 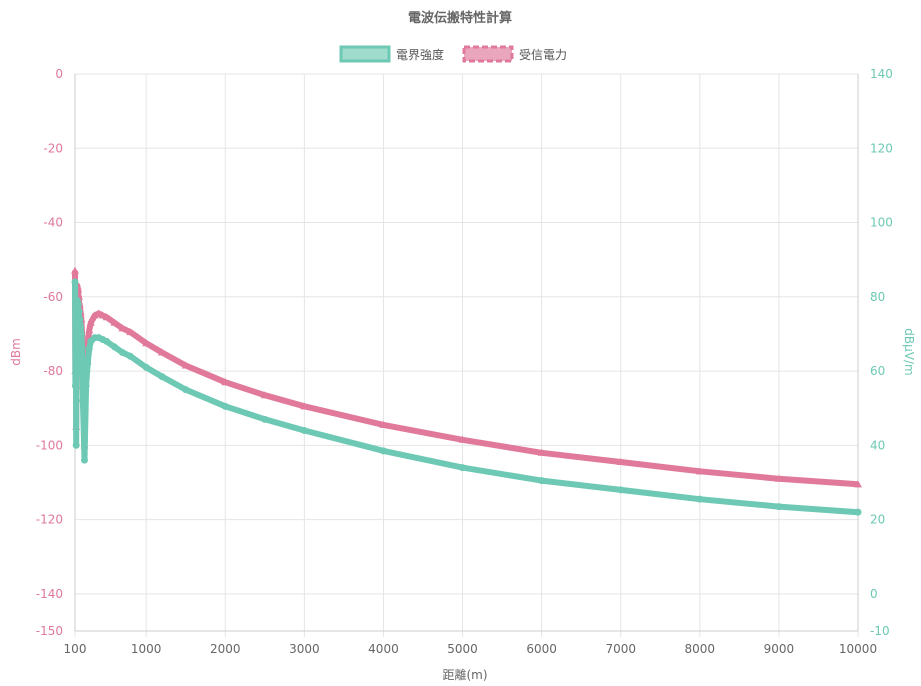 What do you see at coordinates (75, 649) in the screenshot?
I see `x-tick-label: 100` at bounding box center [75, 649].